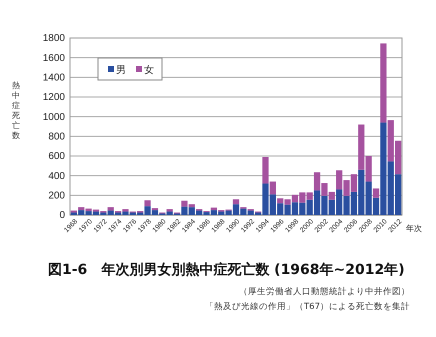 The image size is (436, 337). Describe the element at coordinates (62, 216) in the screenshot. I see `y-tick-label: 0` at that location.